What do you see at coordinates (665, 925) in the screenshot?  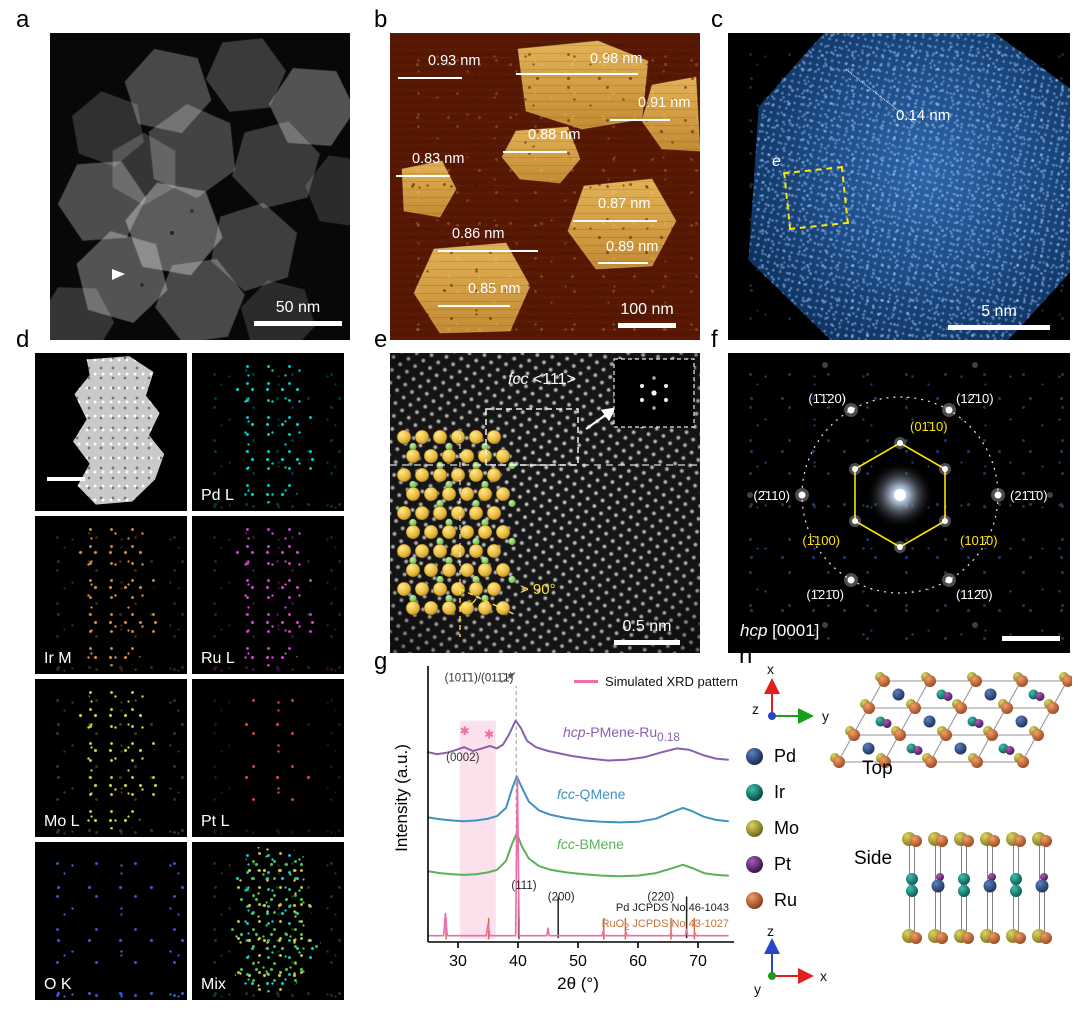 I see `jcpds-label-ruo2: RuO2 JCPDS No.43-1027` at bounding box center [665, 925].